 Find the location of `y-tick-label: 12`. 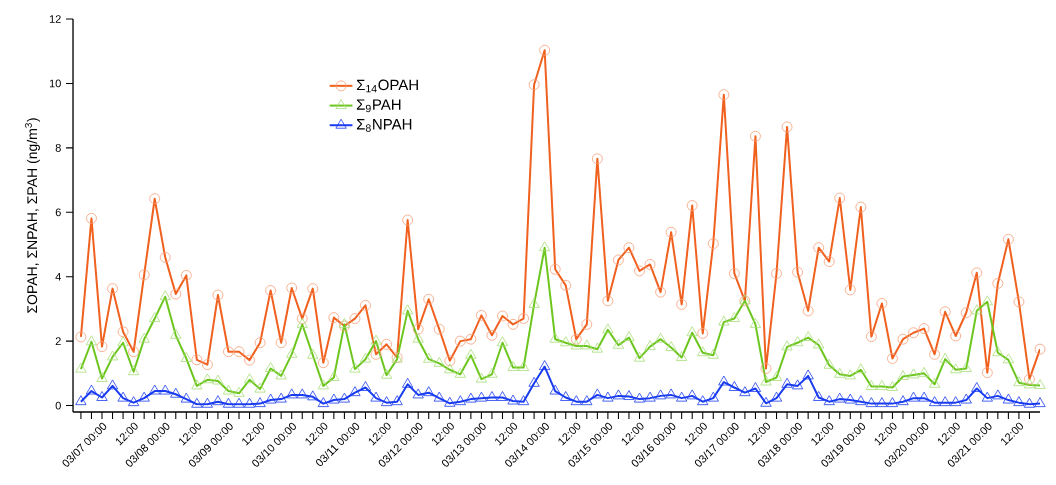

y-tick-label: 12 is located at coordinates (55, 19).